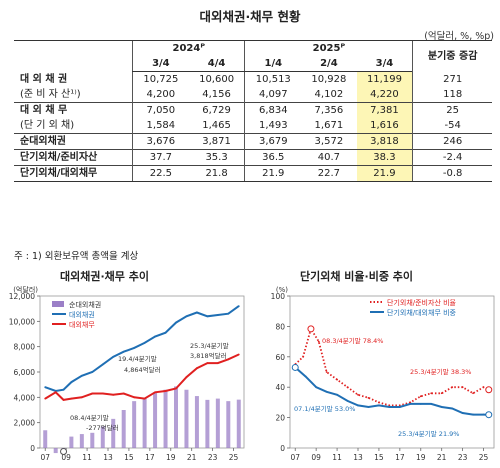 This screenshot has height=468, width=500. I want to click on annotation-label: -277억달러, so click(102, 427).